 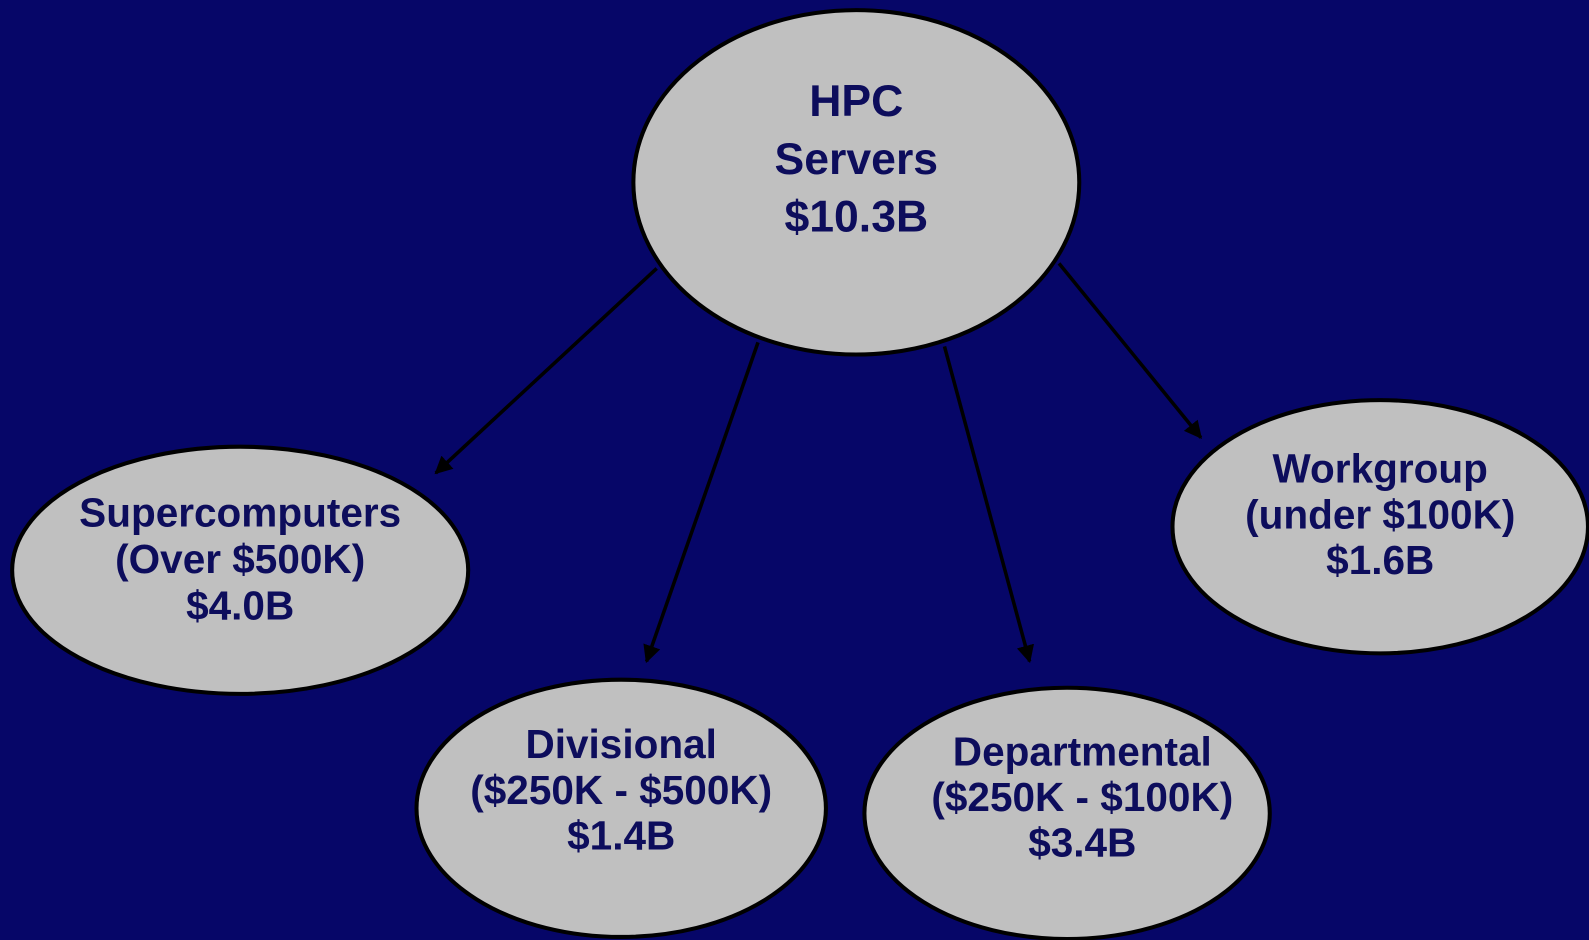 I want to click on node-label: HPC, so click(x=856, y=101).